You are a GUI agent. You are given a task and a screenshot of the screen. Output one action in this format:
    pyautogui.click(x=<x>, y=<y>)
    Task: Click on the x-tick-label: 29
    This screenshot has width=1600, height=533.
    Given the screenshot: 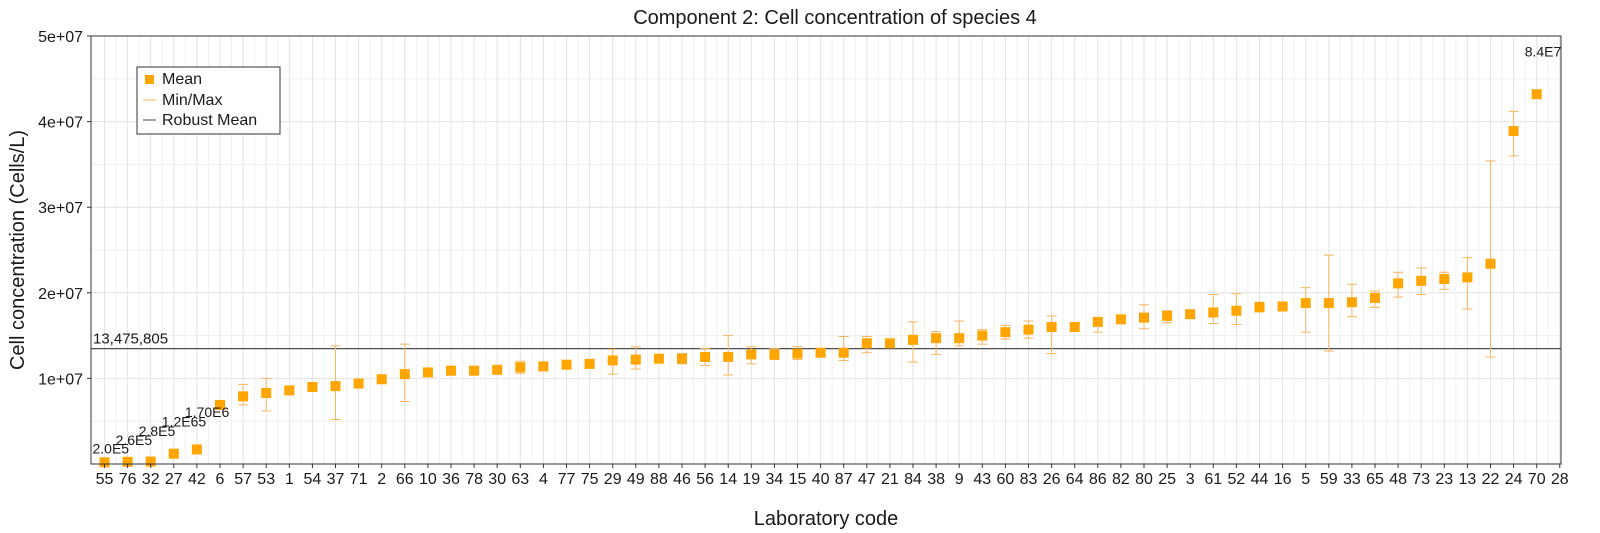 What is the action you would take?
    pyautogui.click(x=613, y=479)
    